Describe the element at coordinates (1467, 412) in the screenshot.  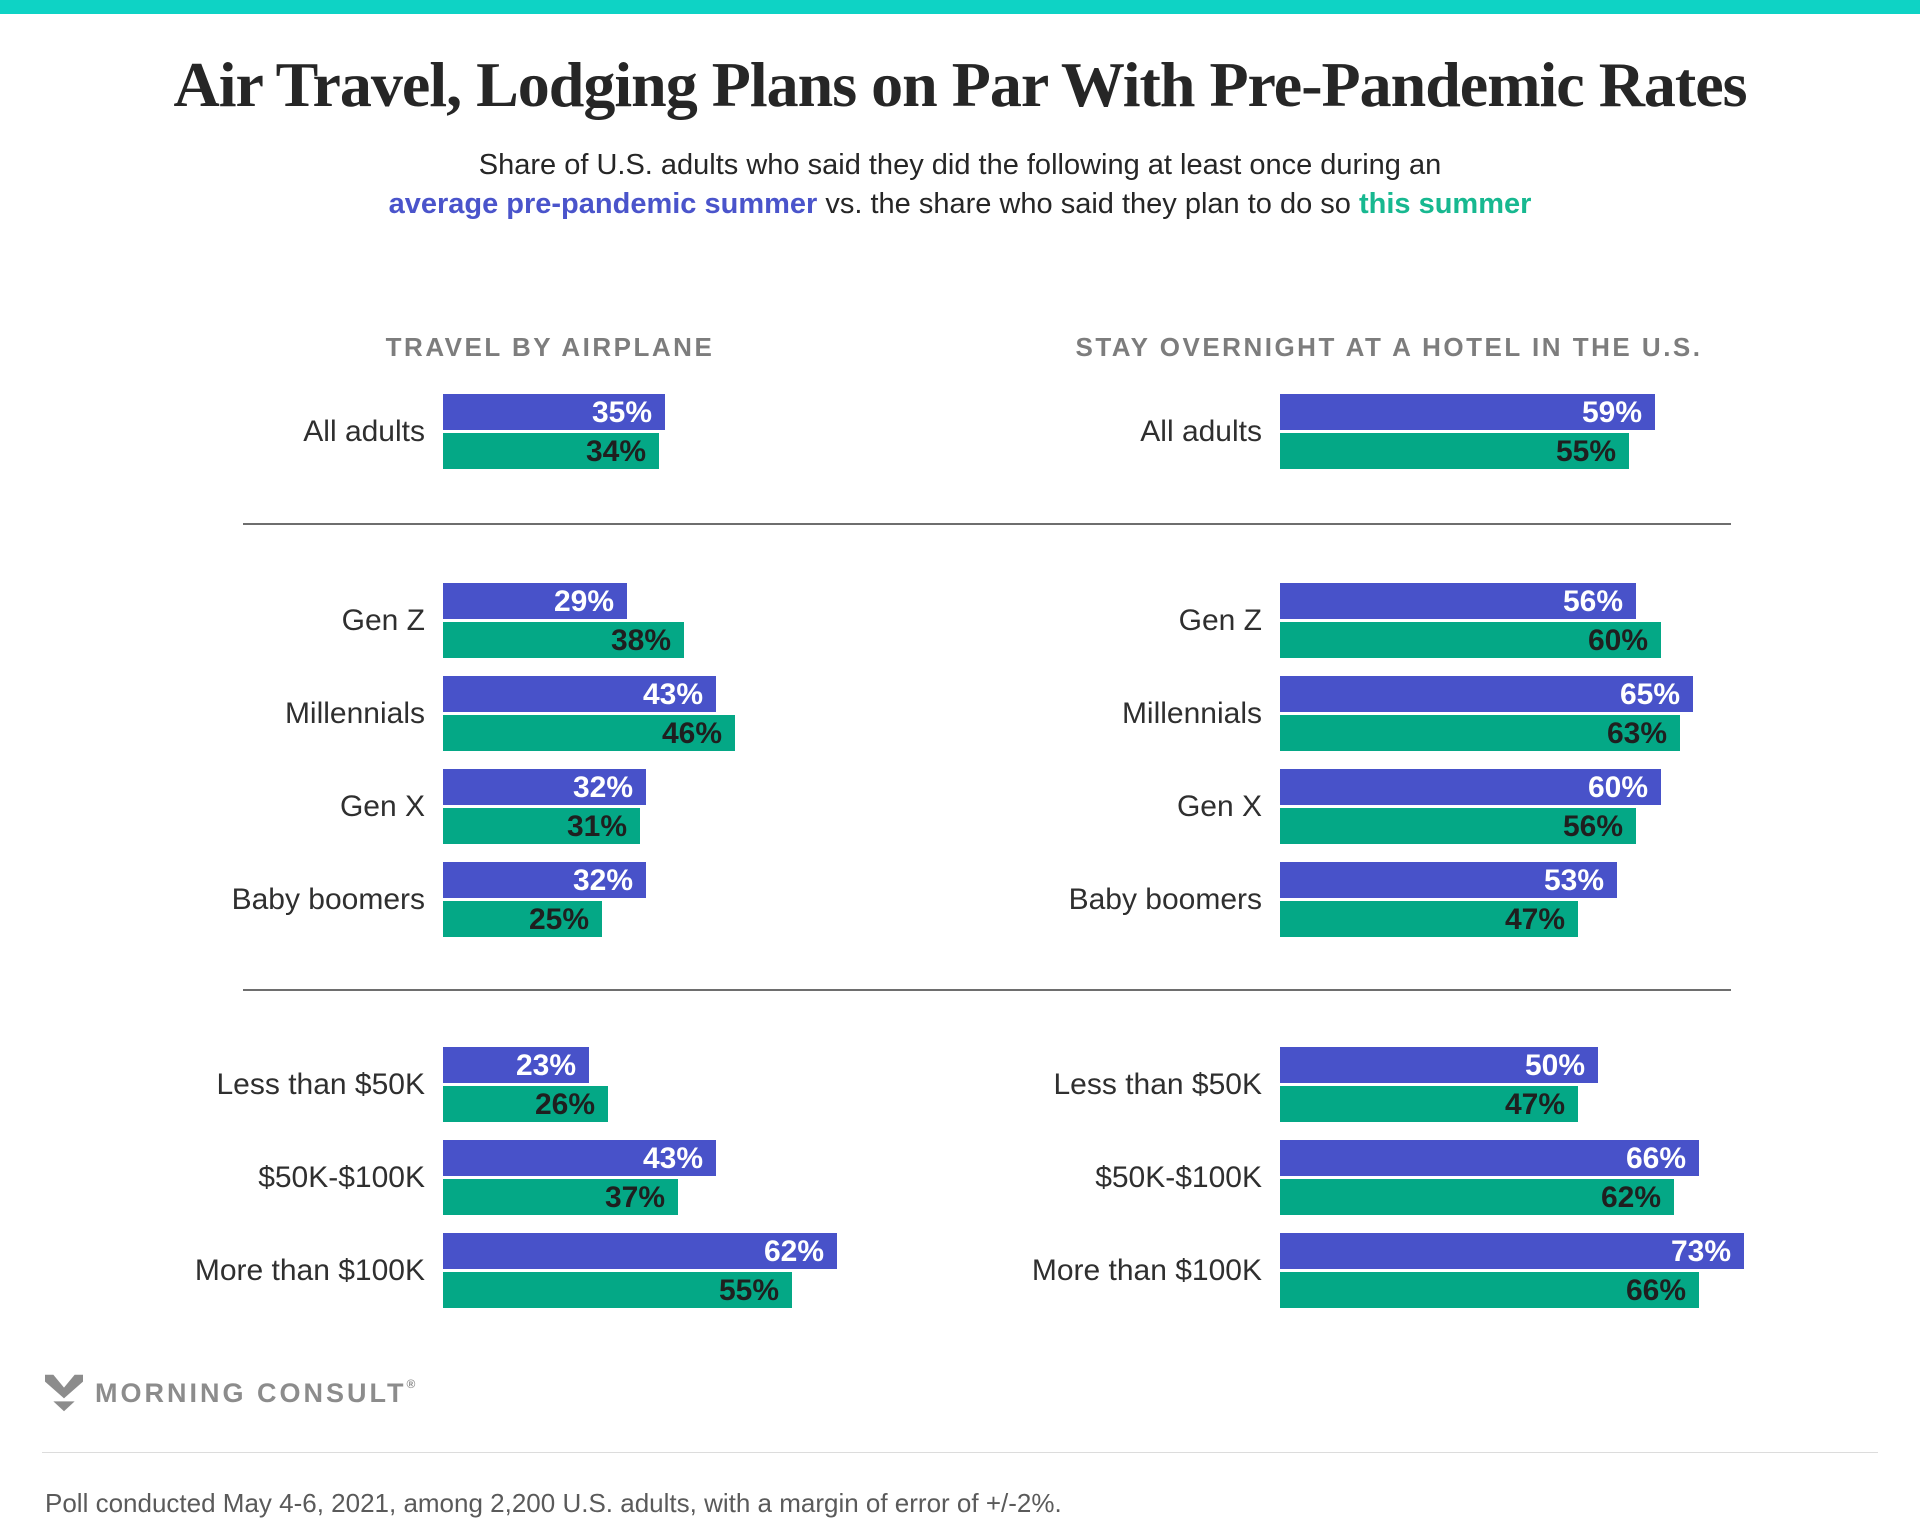
I see `bar-pre-pandemic: 59%` at that location.